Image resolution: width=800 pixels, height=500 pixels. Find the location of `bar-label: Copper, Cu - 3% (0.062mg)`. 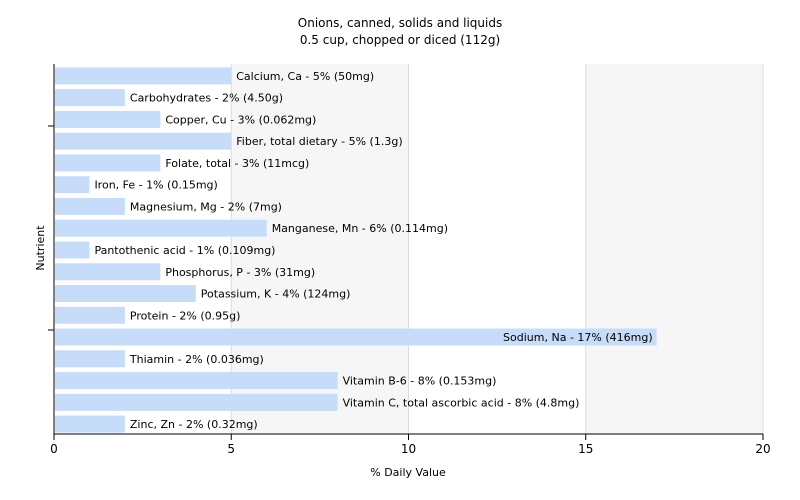

bar-label: Copper, Cu - 3% (0.062mg) is located at coordinates (240, 119).